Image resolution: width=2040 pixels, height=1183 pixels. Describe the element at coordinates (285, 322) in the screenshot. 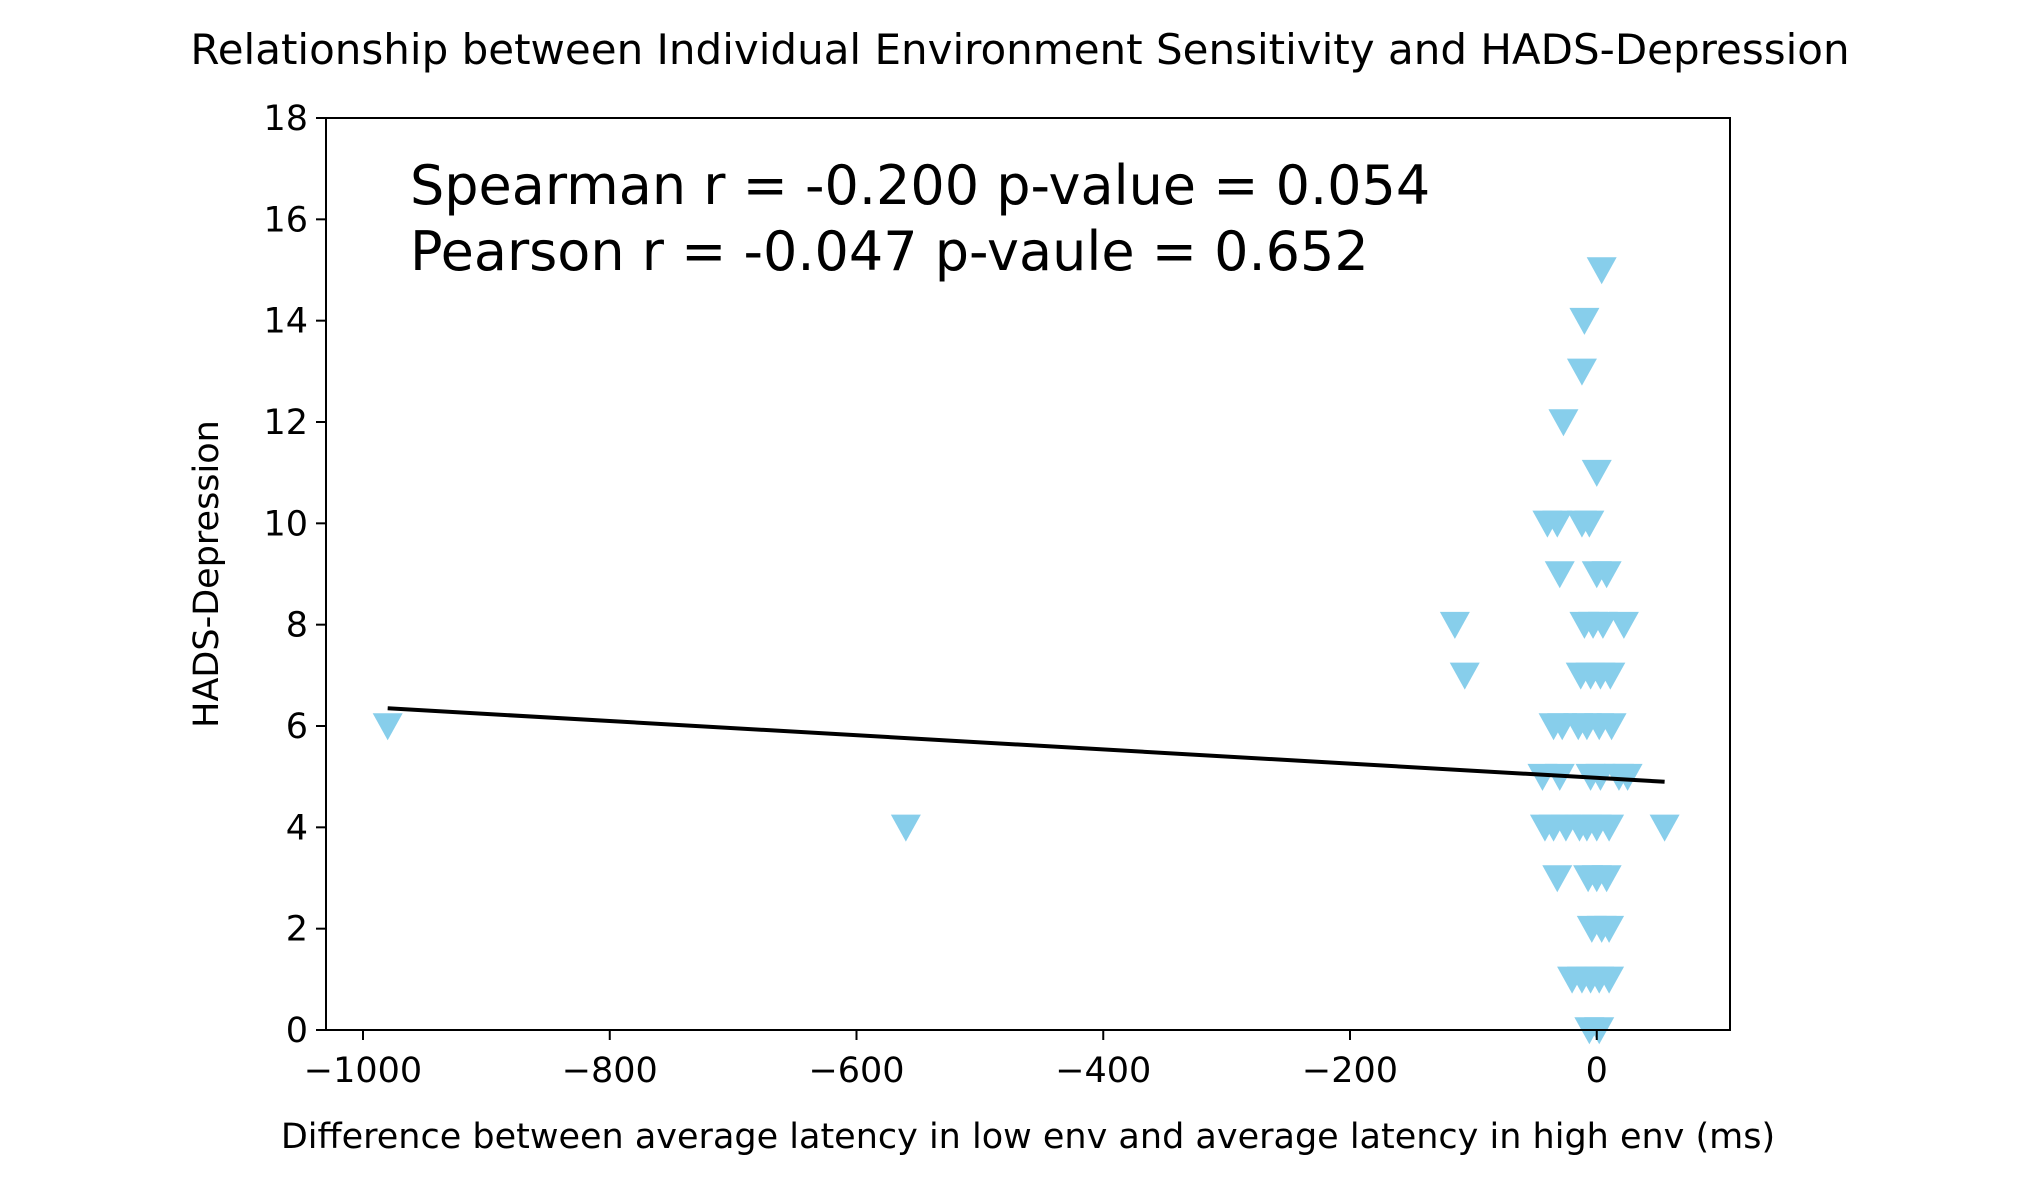

I see `y-tick-label: 14` at that location.